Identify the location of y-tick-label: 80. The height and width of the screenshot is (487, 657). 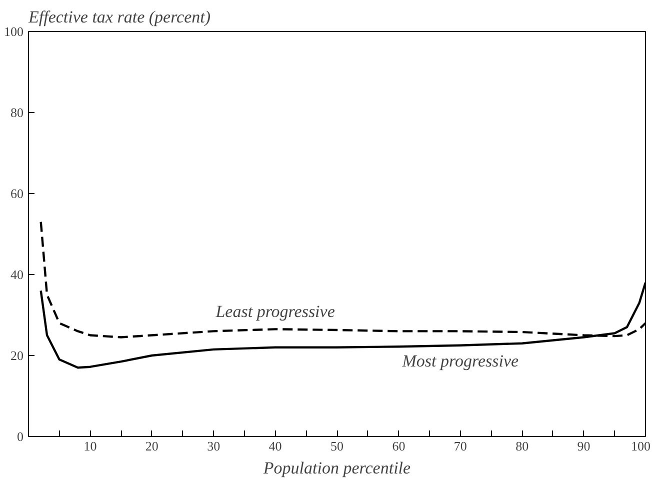
(17, 112).